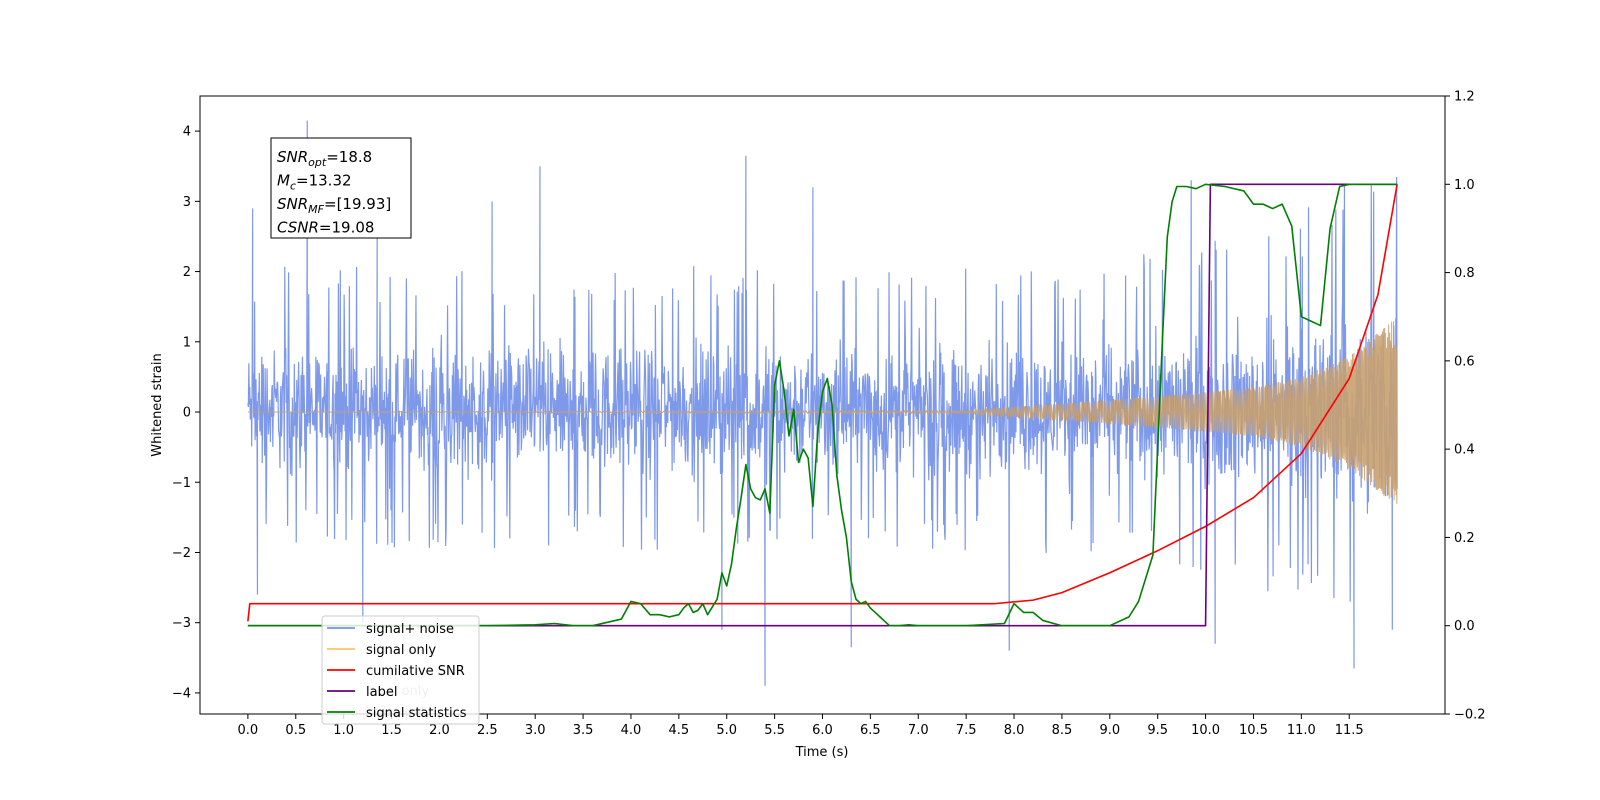 The width and height of the screenshot is (1600, 800). What do you see at coordinates (283, 181) in the screenshot?
I see `info-symbol: M` at bounding box center [283, 181].